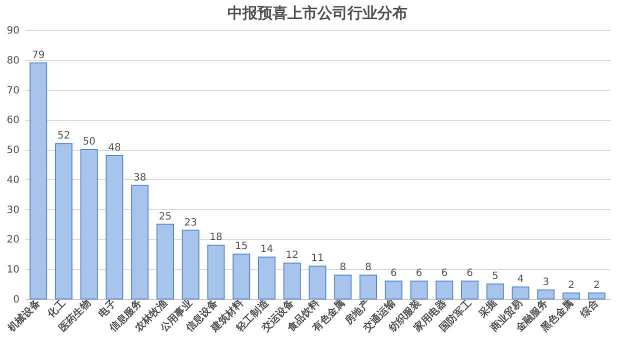  I want to click on y-tick-label: 70, so click(13, 90).